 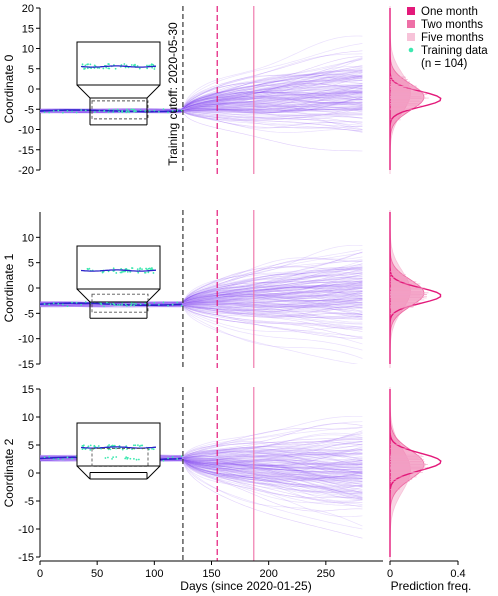 What do you see at coordinates (411, 50) in the screenshot?
I see `legend-dot` at bounding box center [411, 50].